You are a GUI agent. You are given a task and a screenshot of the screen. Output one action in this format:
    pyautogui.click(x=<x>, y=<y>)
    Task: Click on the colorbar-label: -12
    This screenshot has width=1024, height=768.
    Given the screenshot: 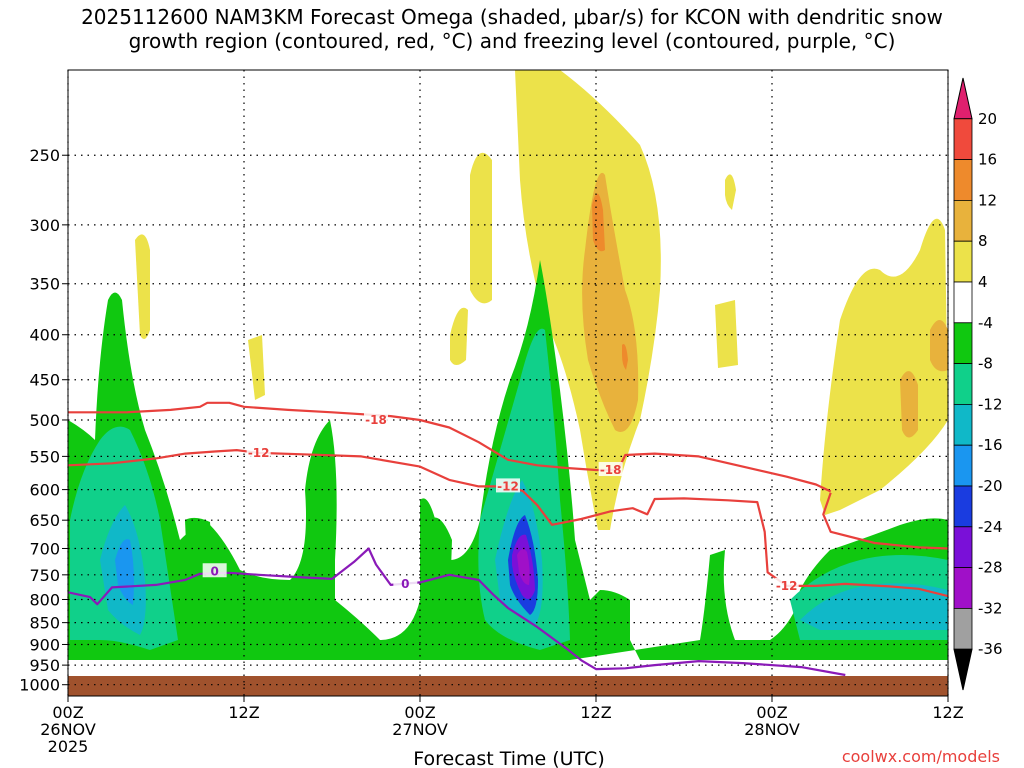 What is the action you would take?
    pyautogui.click(x=990, y=404)
    